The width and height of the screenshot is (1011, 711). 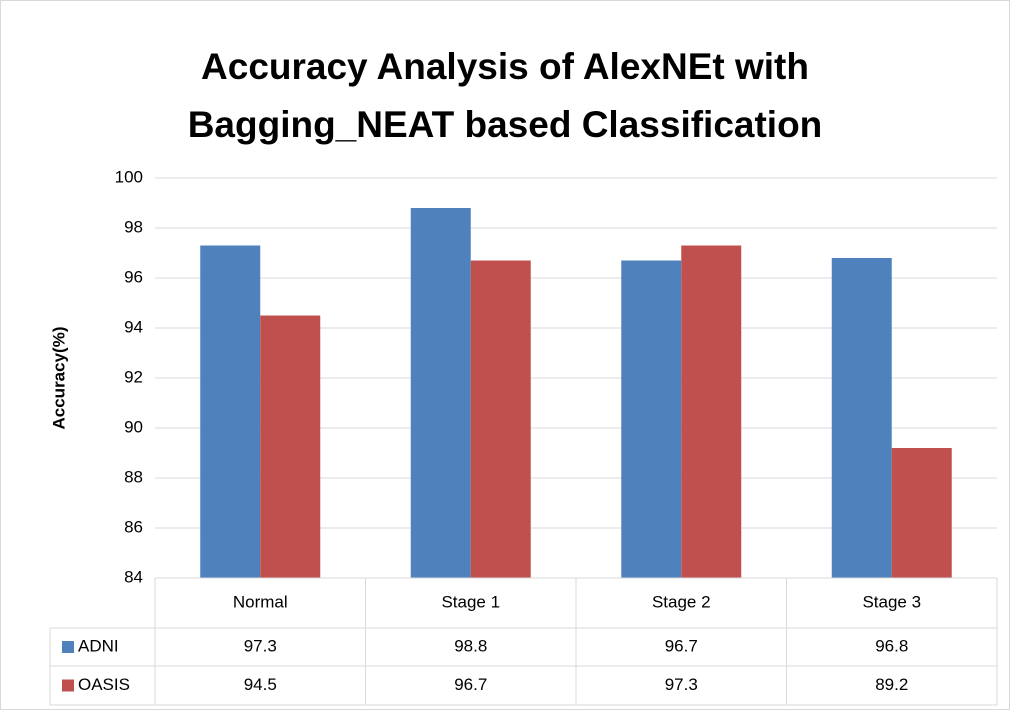 What do you see at coordinates (470, 645) in the screenshot?
I see `table-value: 98.8` at bounding box center [470, 645].